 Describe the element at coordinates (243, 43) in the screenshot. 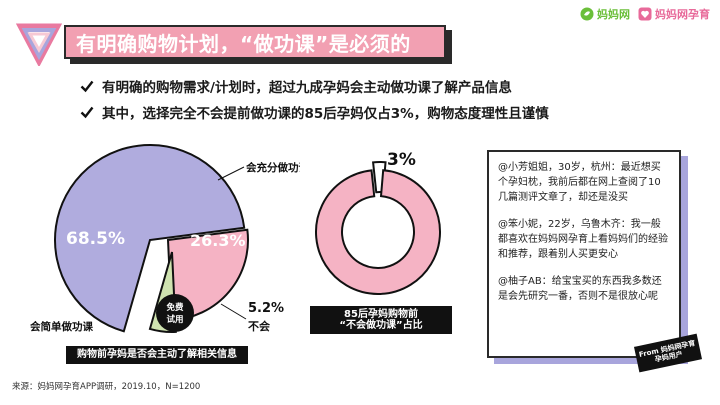

I see `page-title: 有明确购物计划，“做功课”是必须的` at that location.